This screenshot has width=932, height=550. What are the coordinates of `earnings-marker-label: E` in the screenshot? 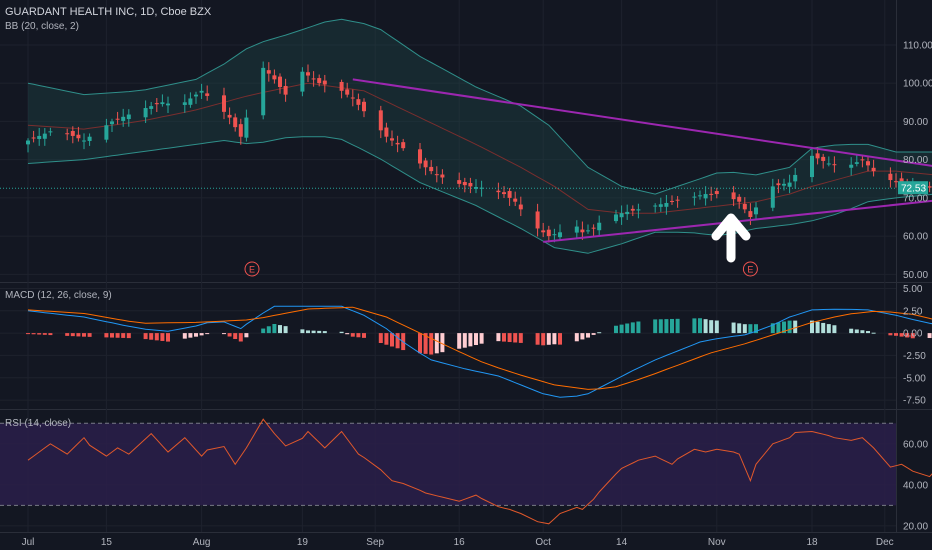 It's located at (252, 270).